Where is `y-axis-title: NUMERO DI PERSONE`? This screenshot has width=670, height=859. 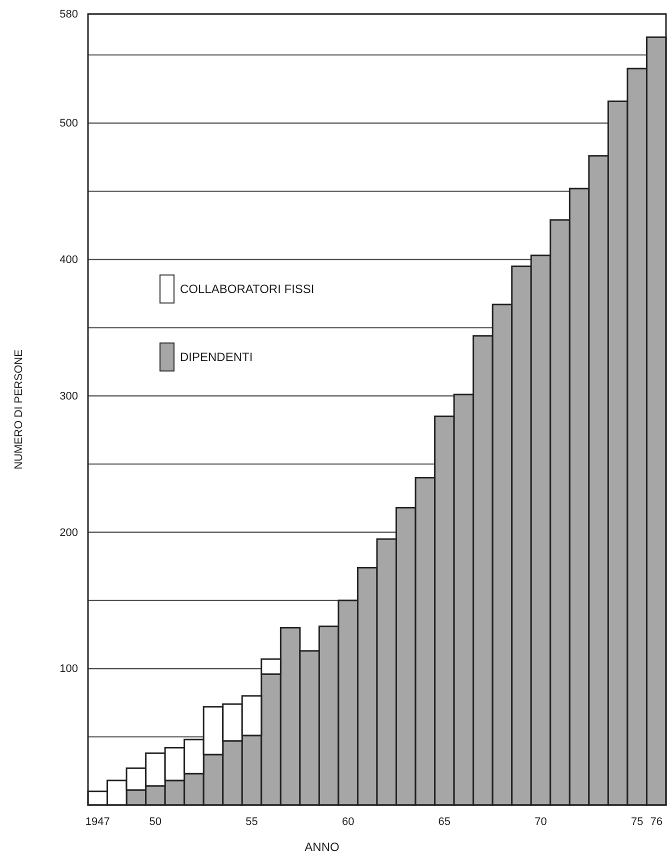 y-axis-title: NUMERO DI PERSONE is located at coordinates (19, 410).